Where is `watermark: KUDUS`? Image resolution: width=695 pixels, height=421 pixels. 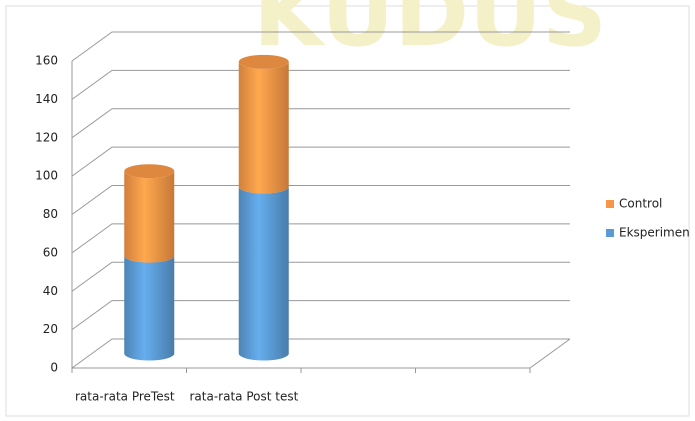 watermark: KUDUS is located at coordinates (430, 33).